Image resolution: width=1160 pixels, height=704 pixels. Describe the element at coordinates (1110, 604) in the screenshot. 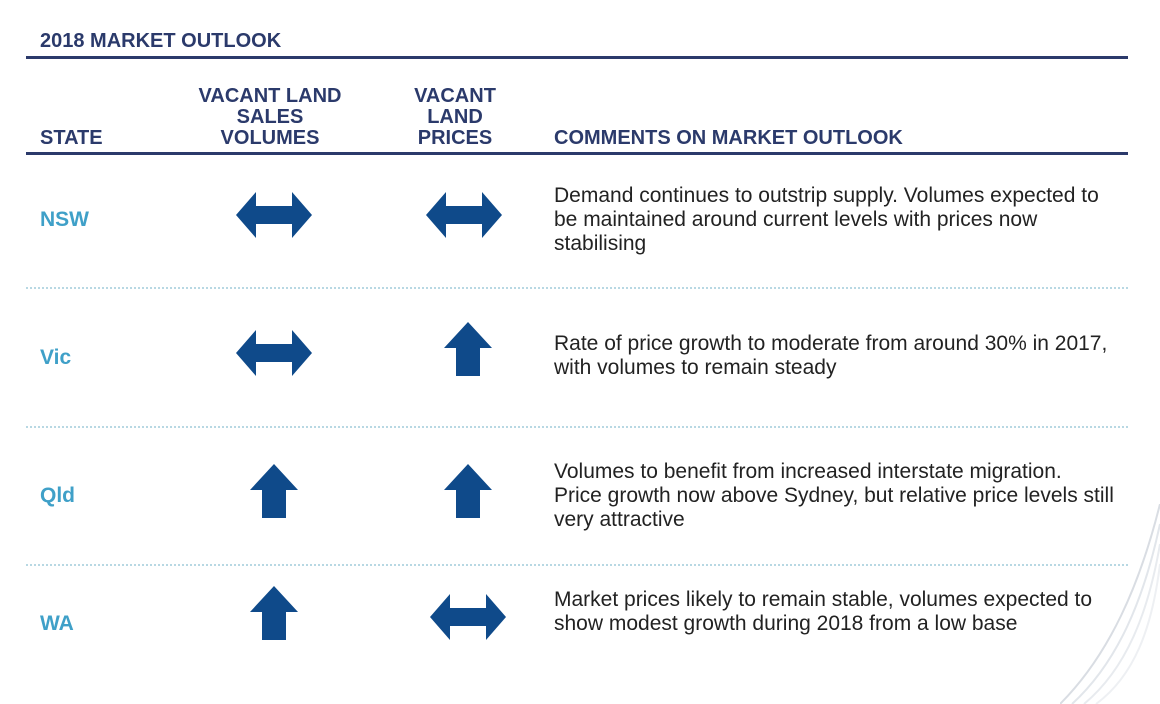

I see `decorative-swoosh-icon` at that location.